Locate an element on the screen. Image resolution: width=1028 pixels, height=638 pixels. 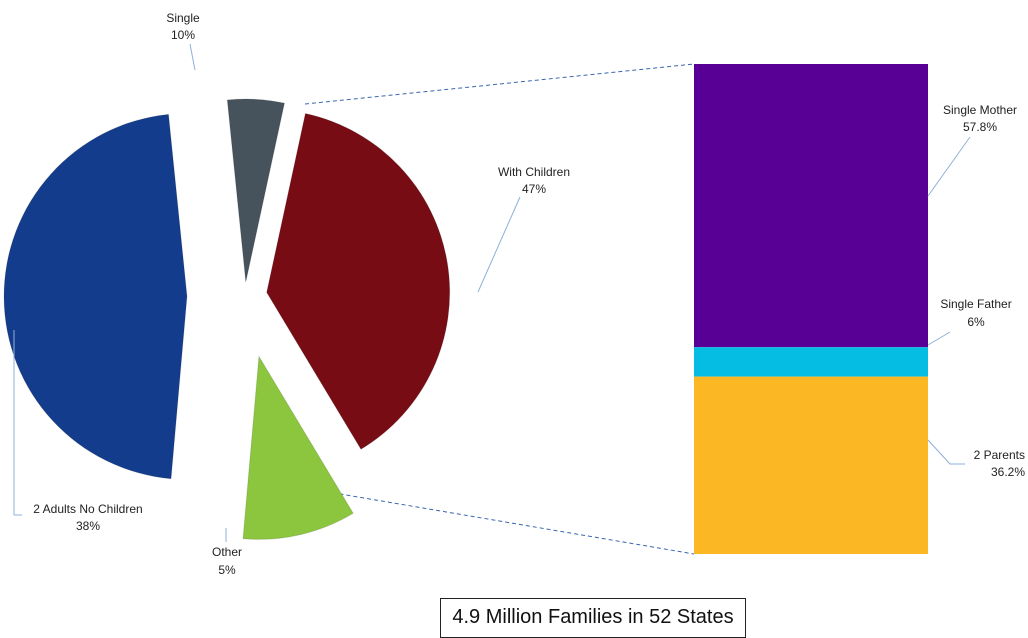
chart-caption: 4.9 Million Families in 52 States is located at coordinates (593, 618).